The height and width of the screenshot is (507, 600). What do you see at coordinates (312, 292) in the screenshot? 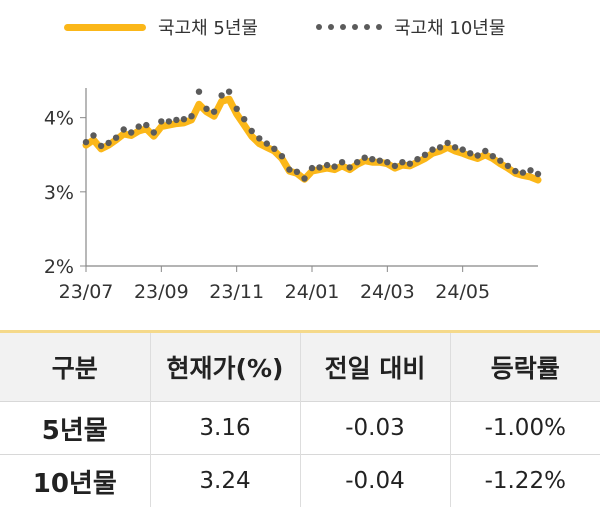
I see `x-tick-label: 24/01` at bounding box center [312, 292].